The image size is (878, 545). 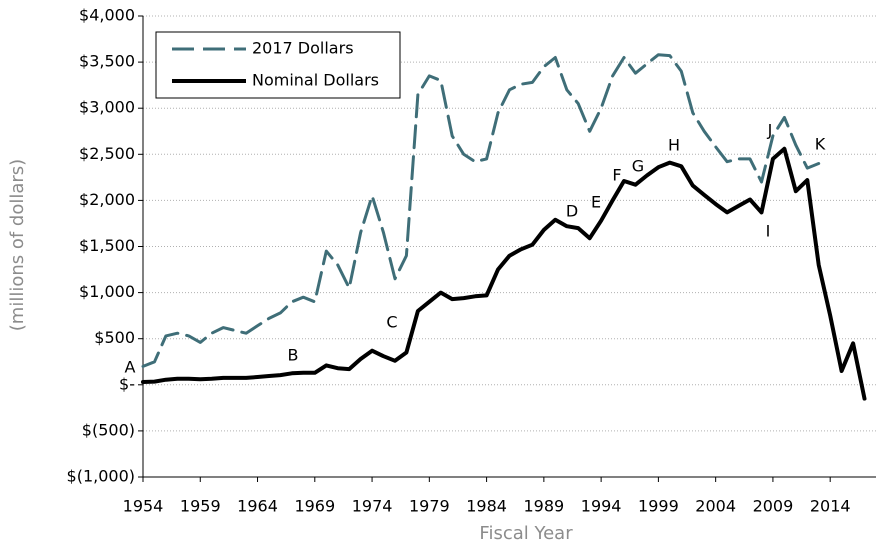 What do you see at coordinates (200, 506) in the screenshot?
I see `x-tick-label: 1959` at bounding box center [200, 506].